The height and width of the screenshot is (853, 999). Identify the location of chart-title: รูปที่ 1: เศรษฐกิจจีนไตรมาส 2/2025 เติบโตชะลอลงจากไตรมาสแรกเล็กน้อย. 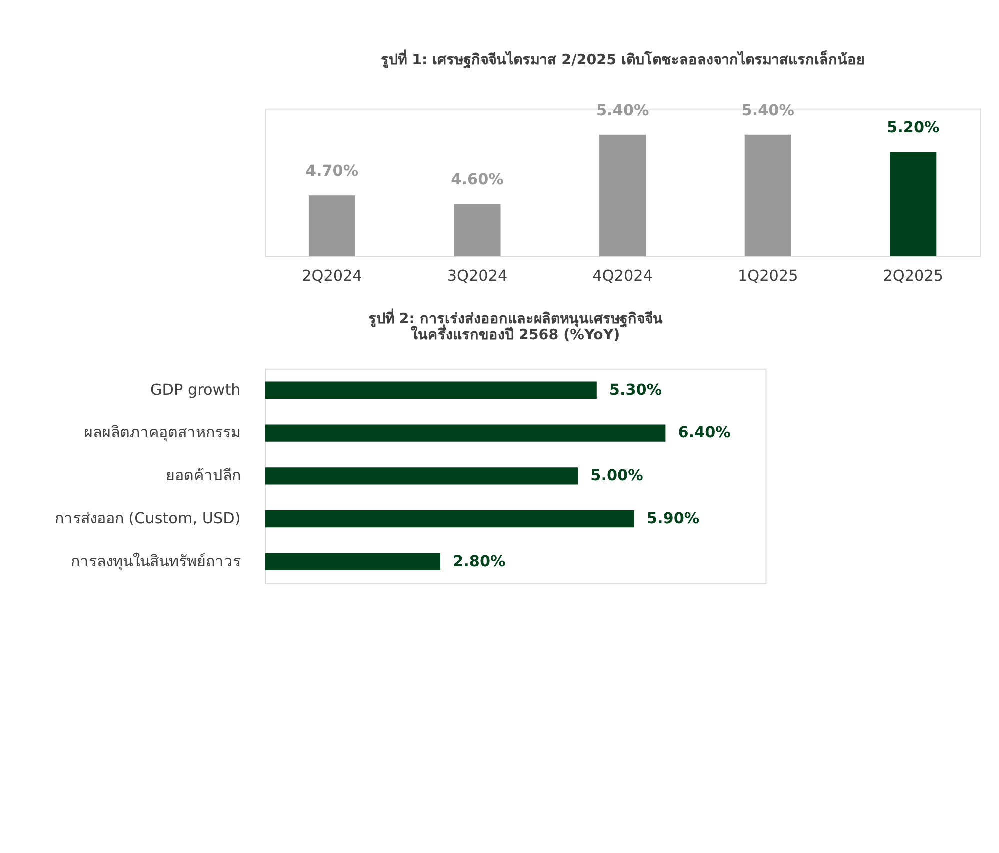
(623, 59).